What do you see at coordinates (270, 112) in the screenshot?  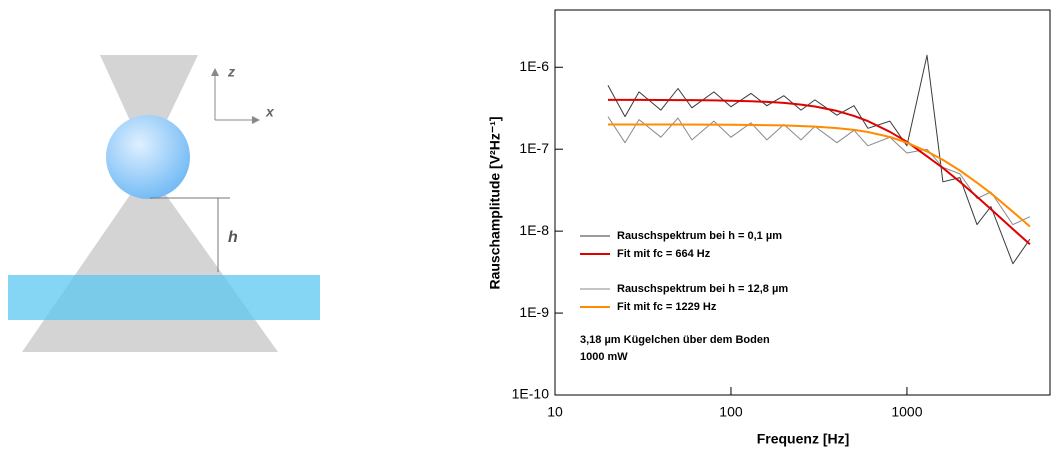 I see `x-label: x` at bounding box center [270, 112].